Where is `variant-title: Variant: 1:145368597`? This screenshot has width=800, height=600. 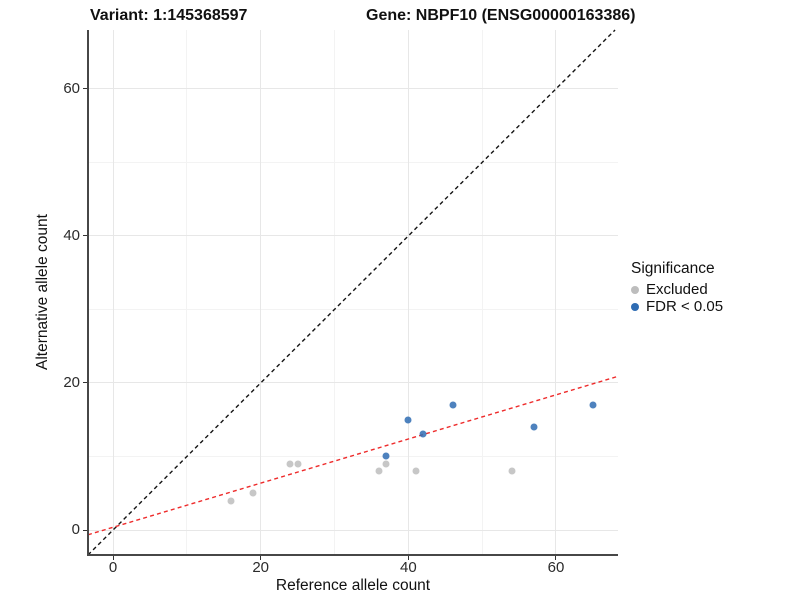
variant-title: Variant: 1:145368597 is located at coordinates (169, 15).